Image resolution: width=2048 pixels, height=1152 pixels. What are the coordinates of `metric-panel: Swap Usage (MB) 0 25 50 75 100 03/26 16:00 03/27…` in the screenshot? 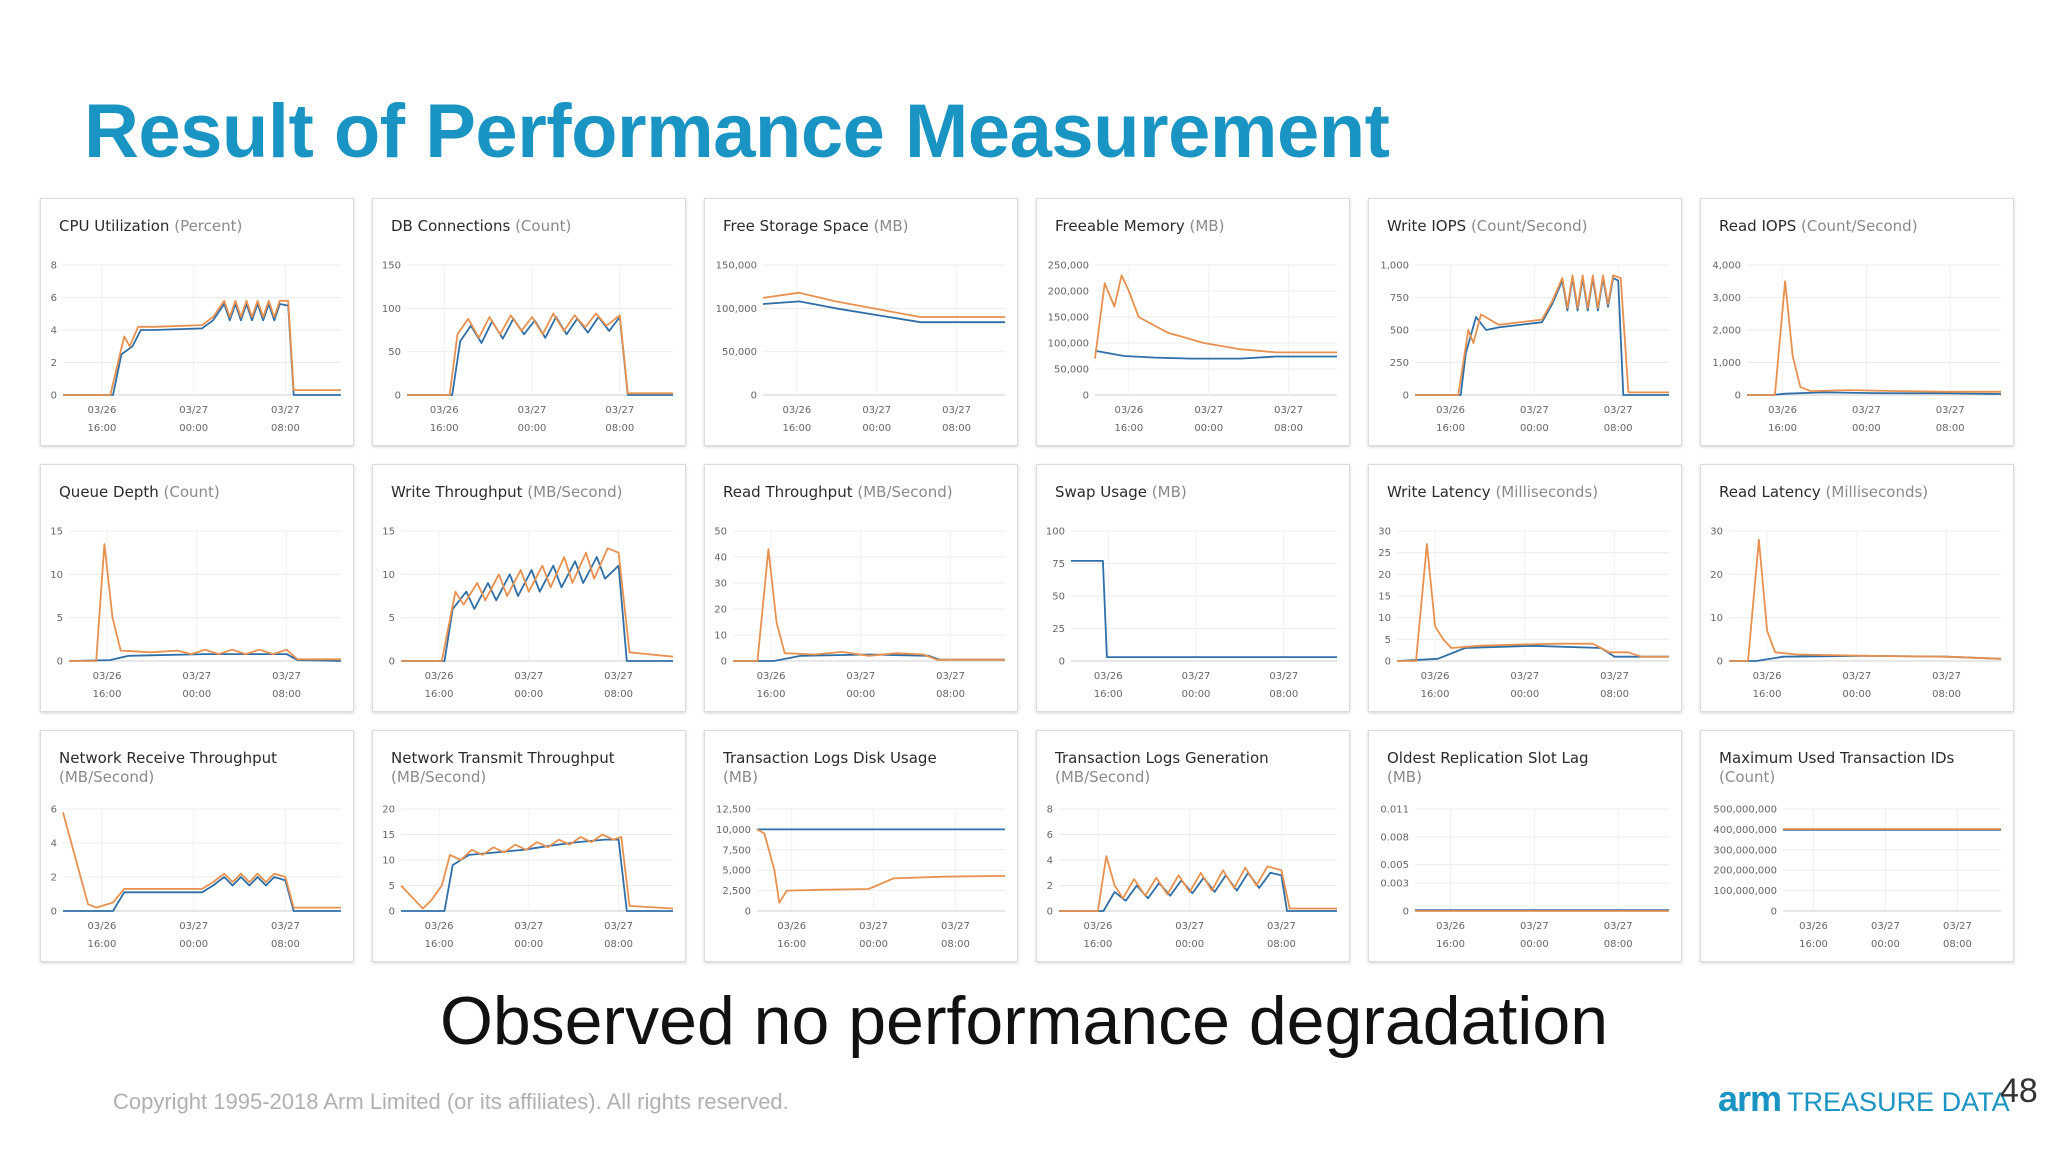 It's located at (1193, 588).